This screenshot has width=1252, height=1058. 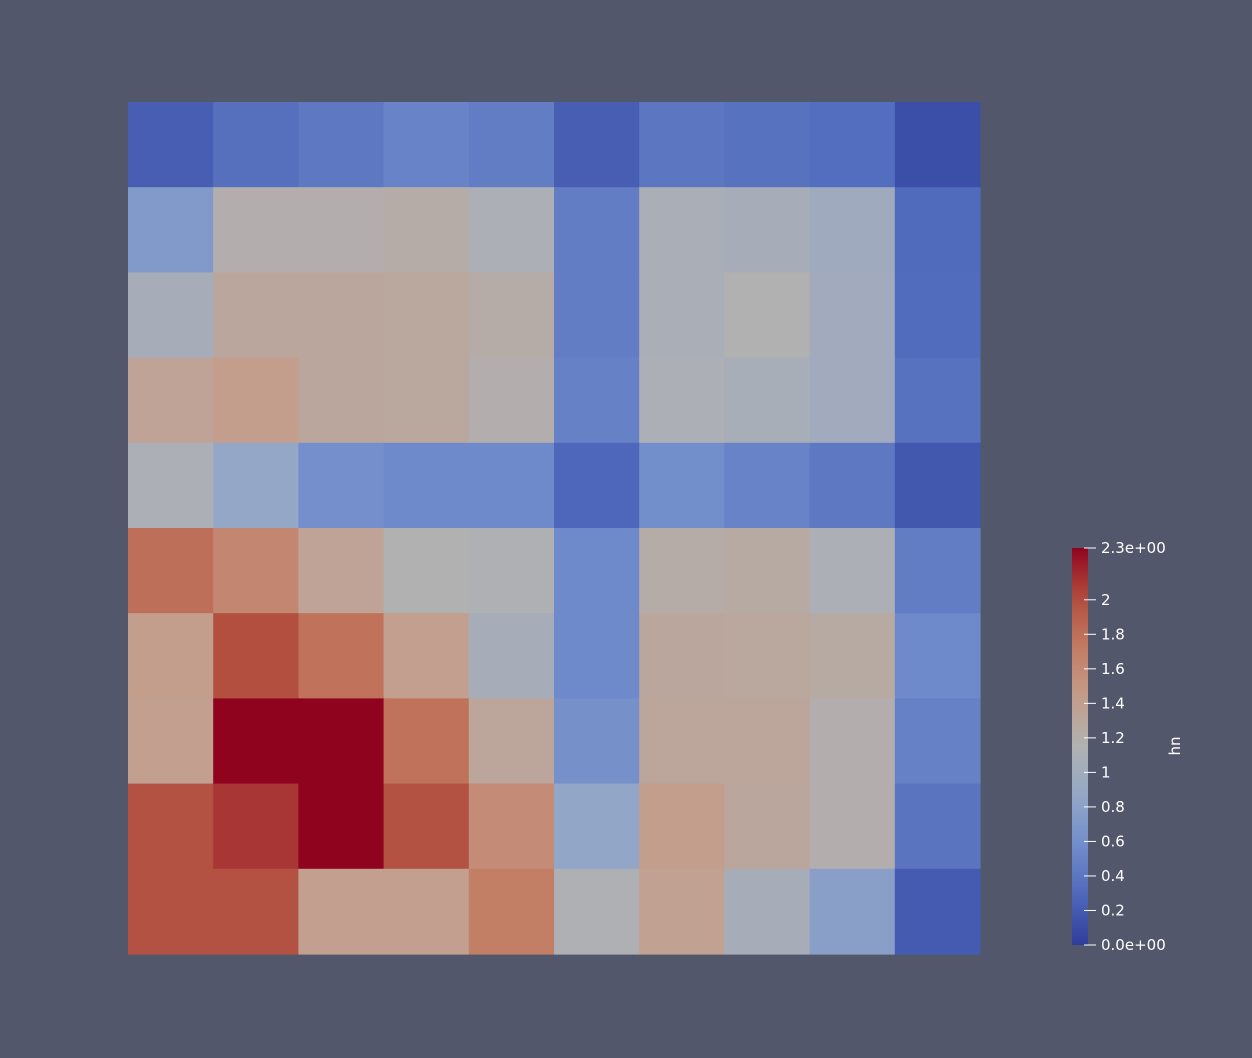 I want to click on colorbar-tick-label: 2, so click(x=1106, y=600).